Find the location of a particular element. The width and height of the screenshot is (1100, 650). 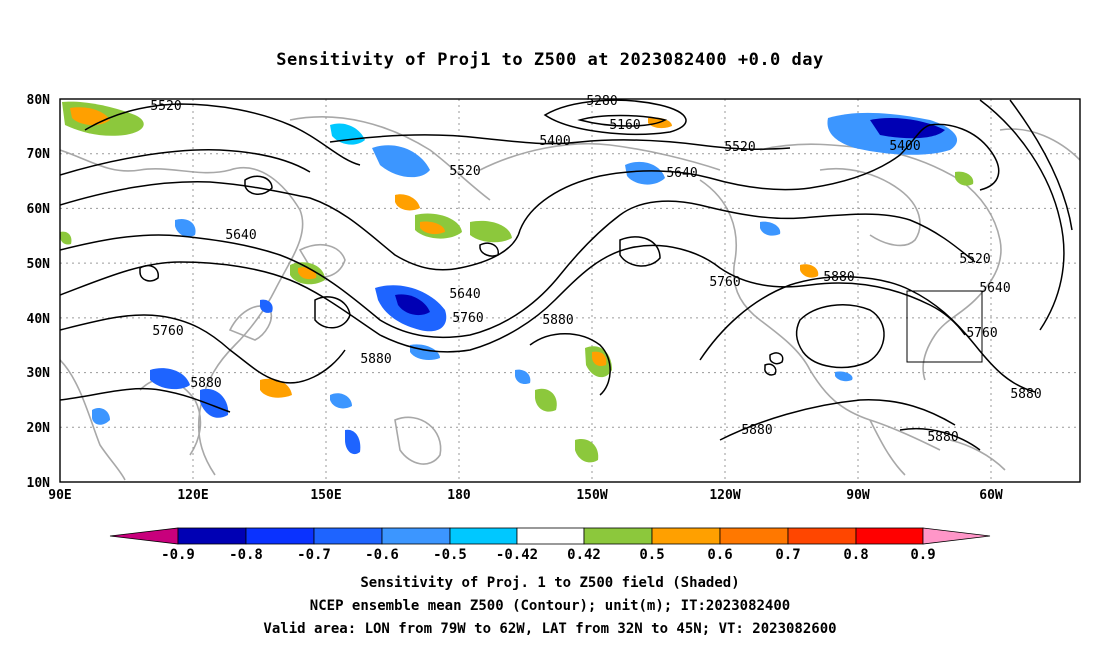

colorbar-label: -0.9 is located at coordinates (178, 555).